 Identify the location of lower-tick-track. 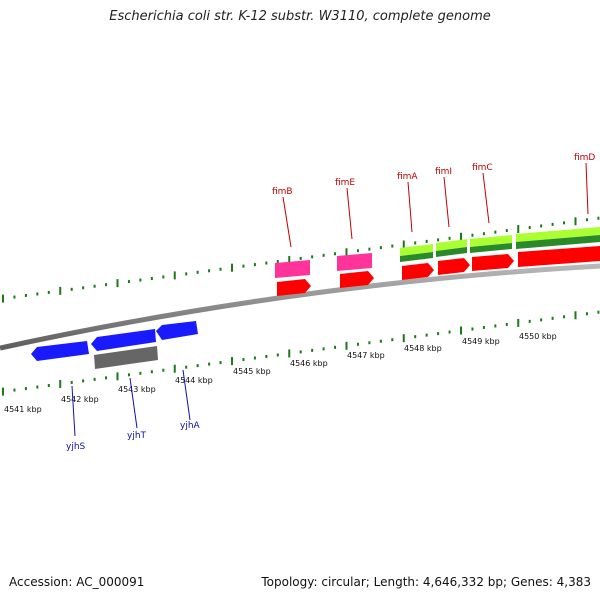
(301, 353).